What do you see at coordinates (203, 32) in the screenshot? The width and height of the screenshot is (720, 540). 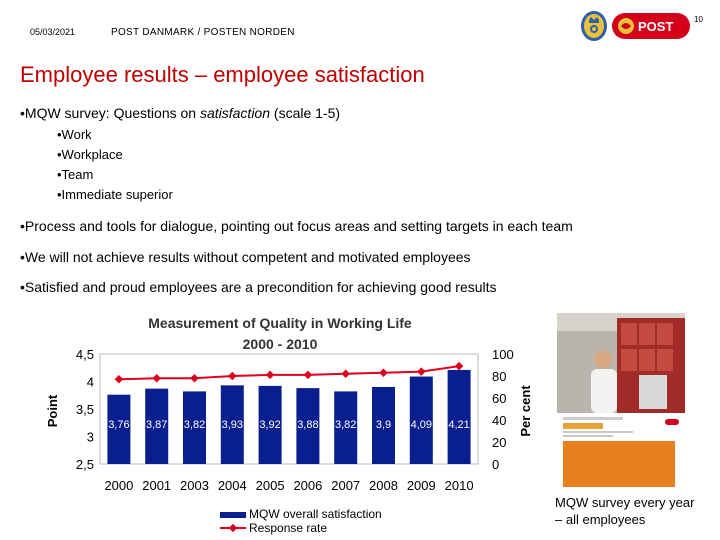 I see `organization-name: POST DANMARK / POSTEN NORDEN` at bounding box center [203, 32].